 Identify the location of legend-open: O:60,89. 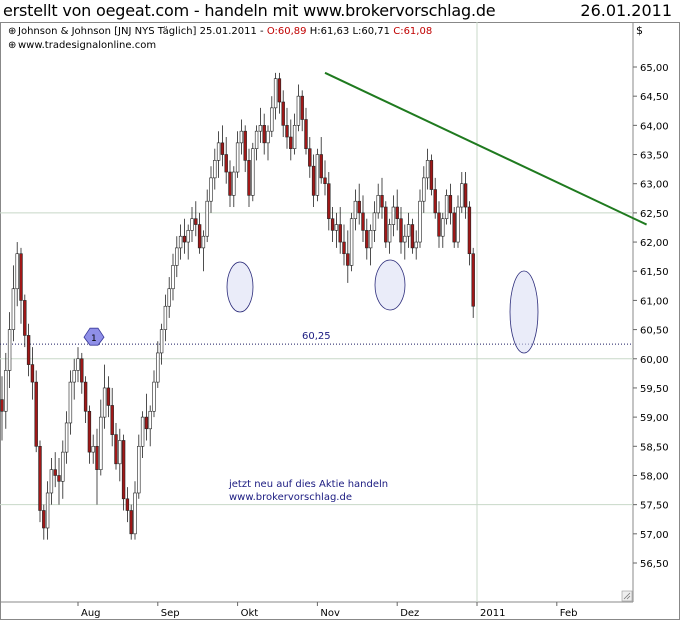
(287, 31).